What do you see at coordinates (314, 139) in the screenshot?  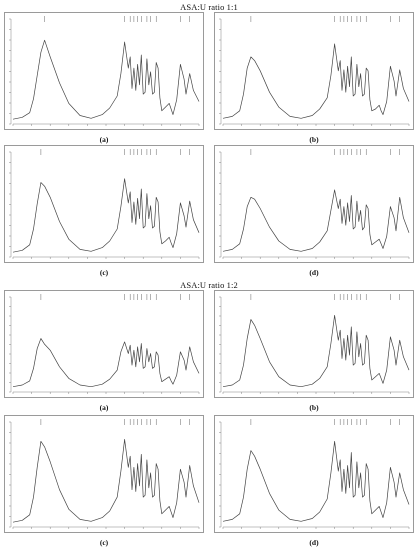 I see `panel-label-1-1-b: (b)` at bounding box center [314, 139].